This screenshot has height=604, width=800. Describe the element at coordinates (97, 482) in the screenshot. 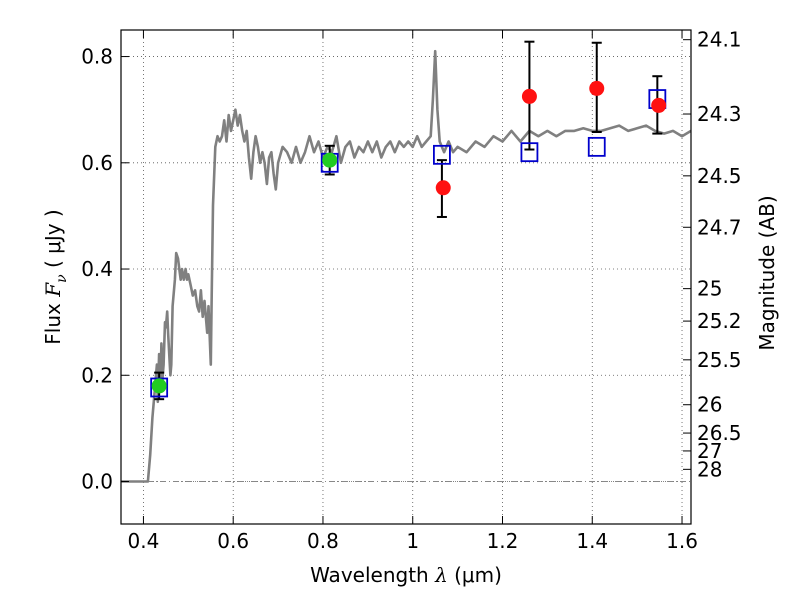

I see `y-tick-label: 0.0` at that location.